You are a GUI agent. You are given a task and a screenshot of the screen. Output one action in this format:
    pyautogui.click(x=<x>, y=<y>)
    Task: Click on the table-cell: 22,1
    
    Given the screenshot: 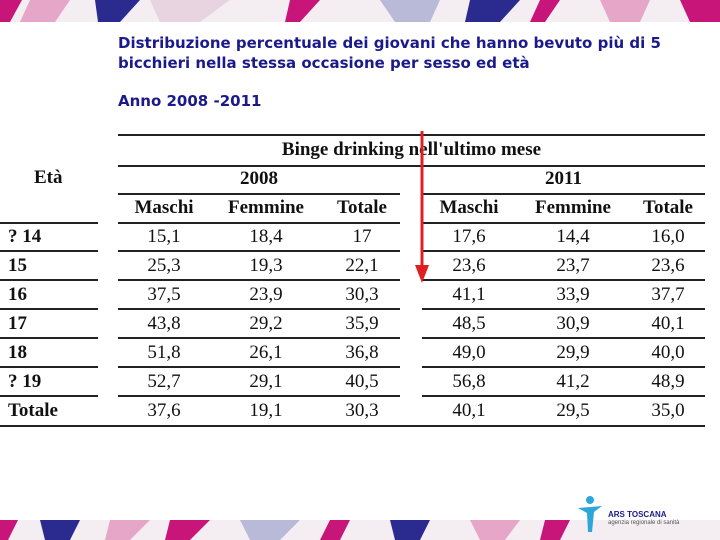 What is the action you would take?
    pyautogui.click(x=362, y=265)
    